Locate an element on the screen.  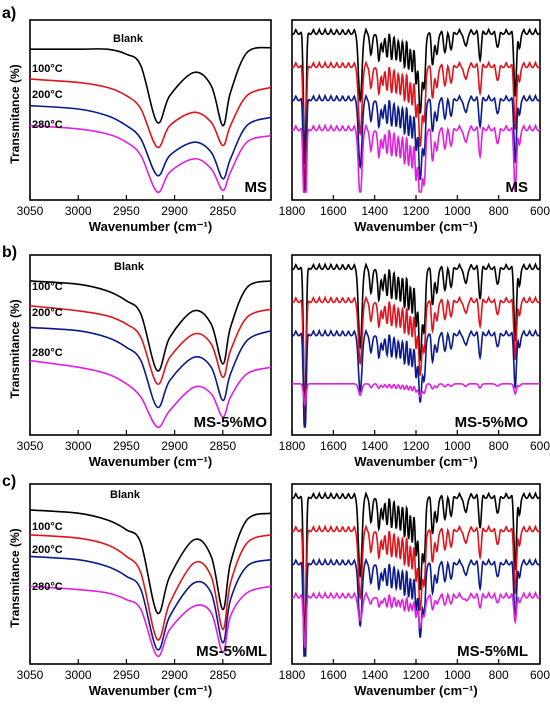
panel-b-left-sample-label: MS-5%MO is located at coordinates (231, 422).